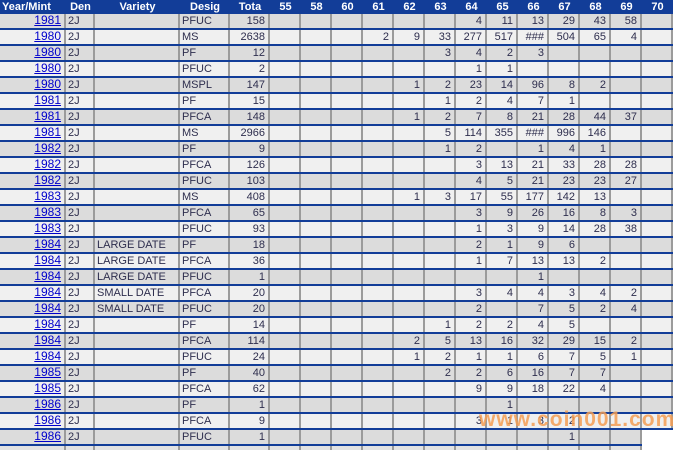 This screenshot has width=677, height=450. I want to click on den-cell: 2J, so click(80, 197).